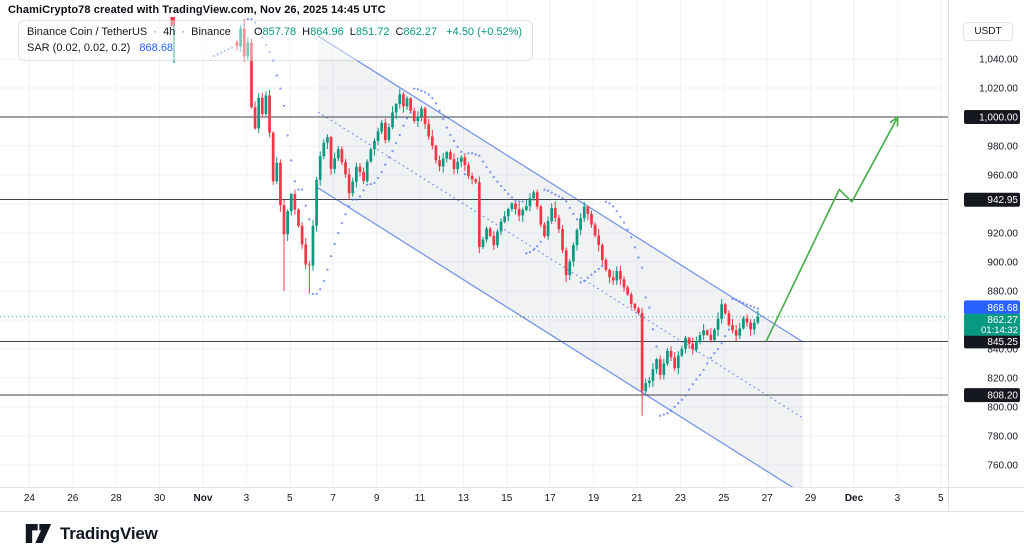  I want to click on svg-text: 780.00, so click(1002, 437).